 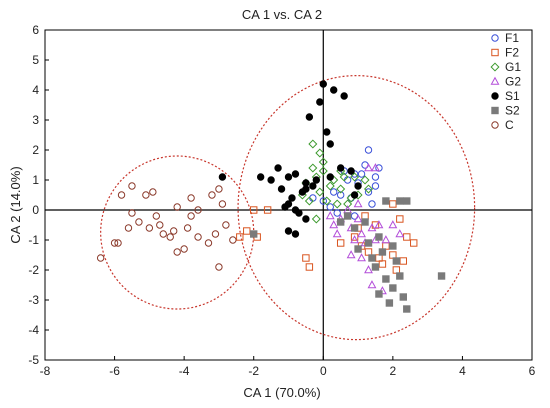 I want to click on x-tick-label: 6, so click(x=532, y=371).